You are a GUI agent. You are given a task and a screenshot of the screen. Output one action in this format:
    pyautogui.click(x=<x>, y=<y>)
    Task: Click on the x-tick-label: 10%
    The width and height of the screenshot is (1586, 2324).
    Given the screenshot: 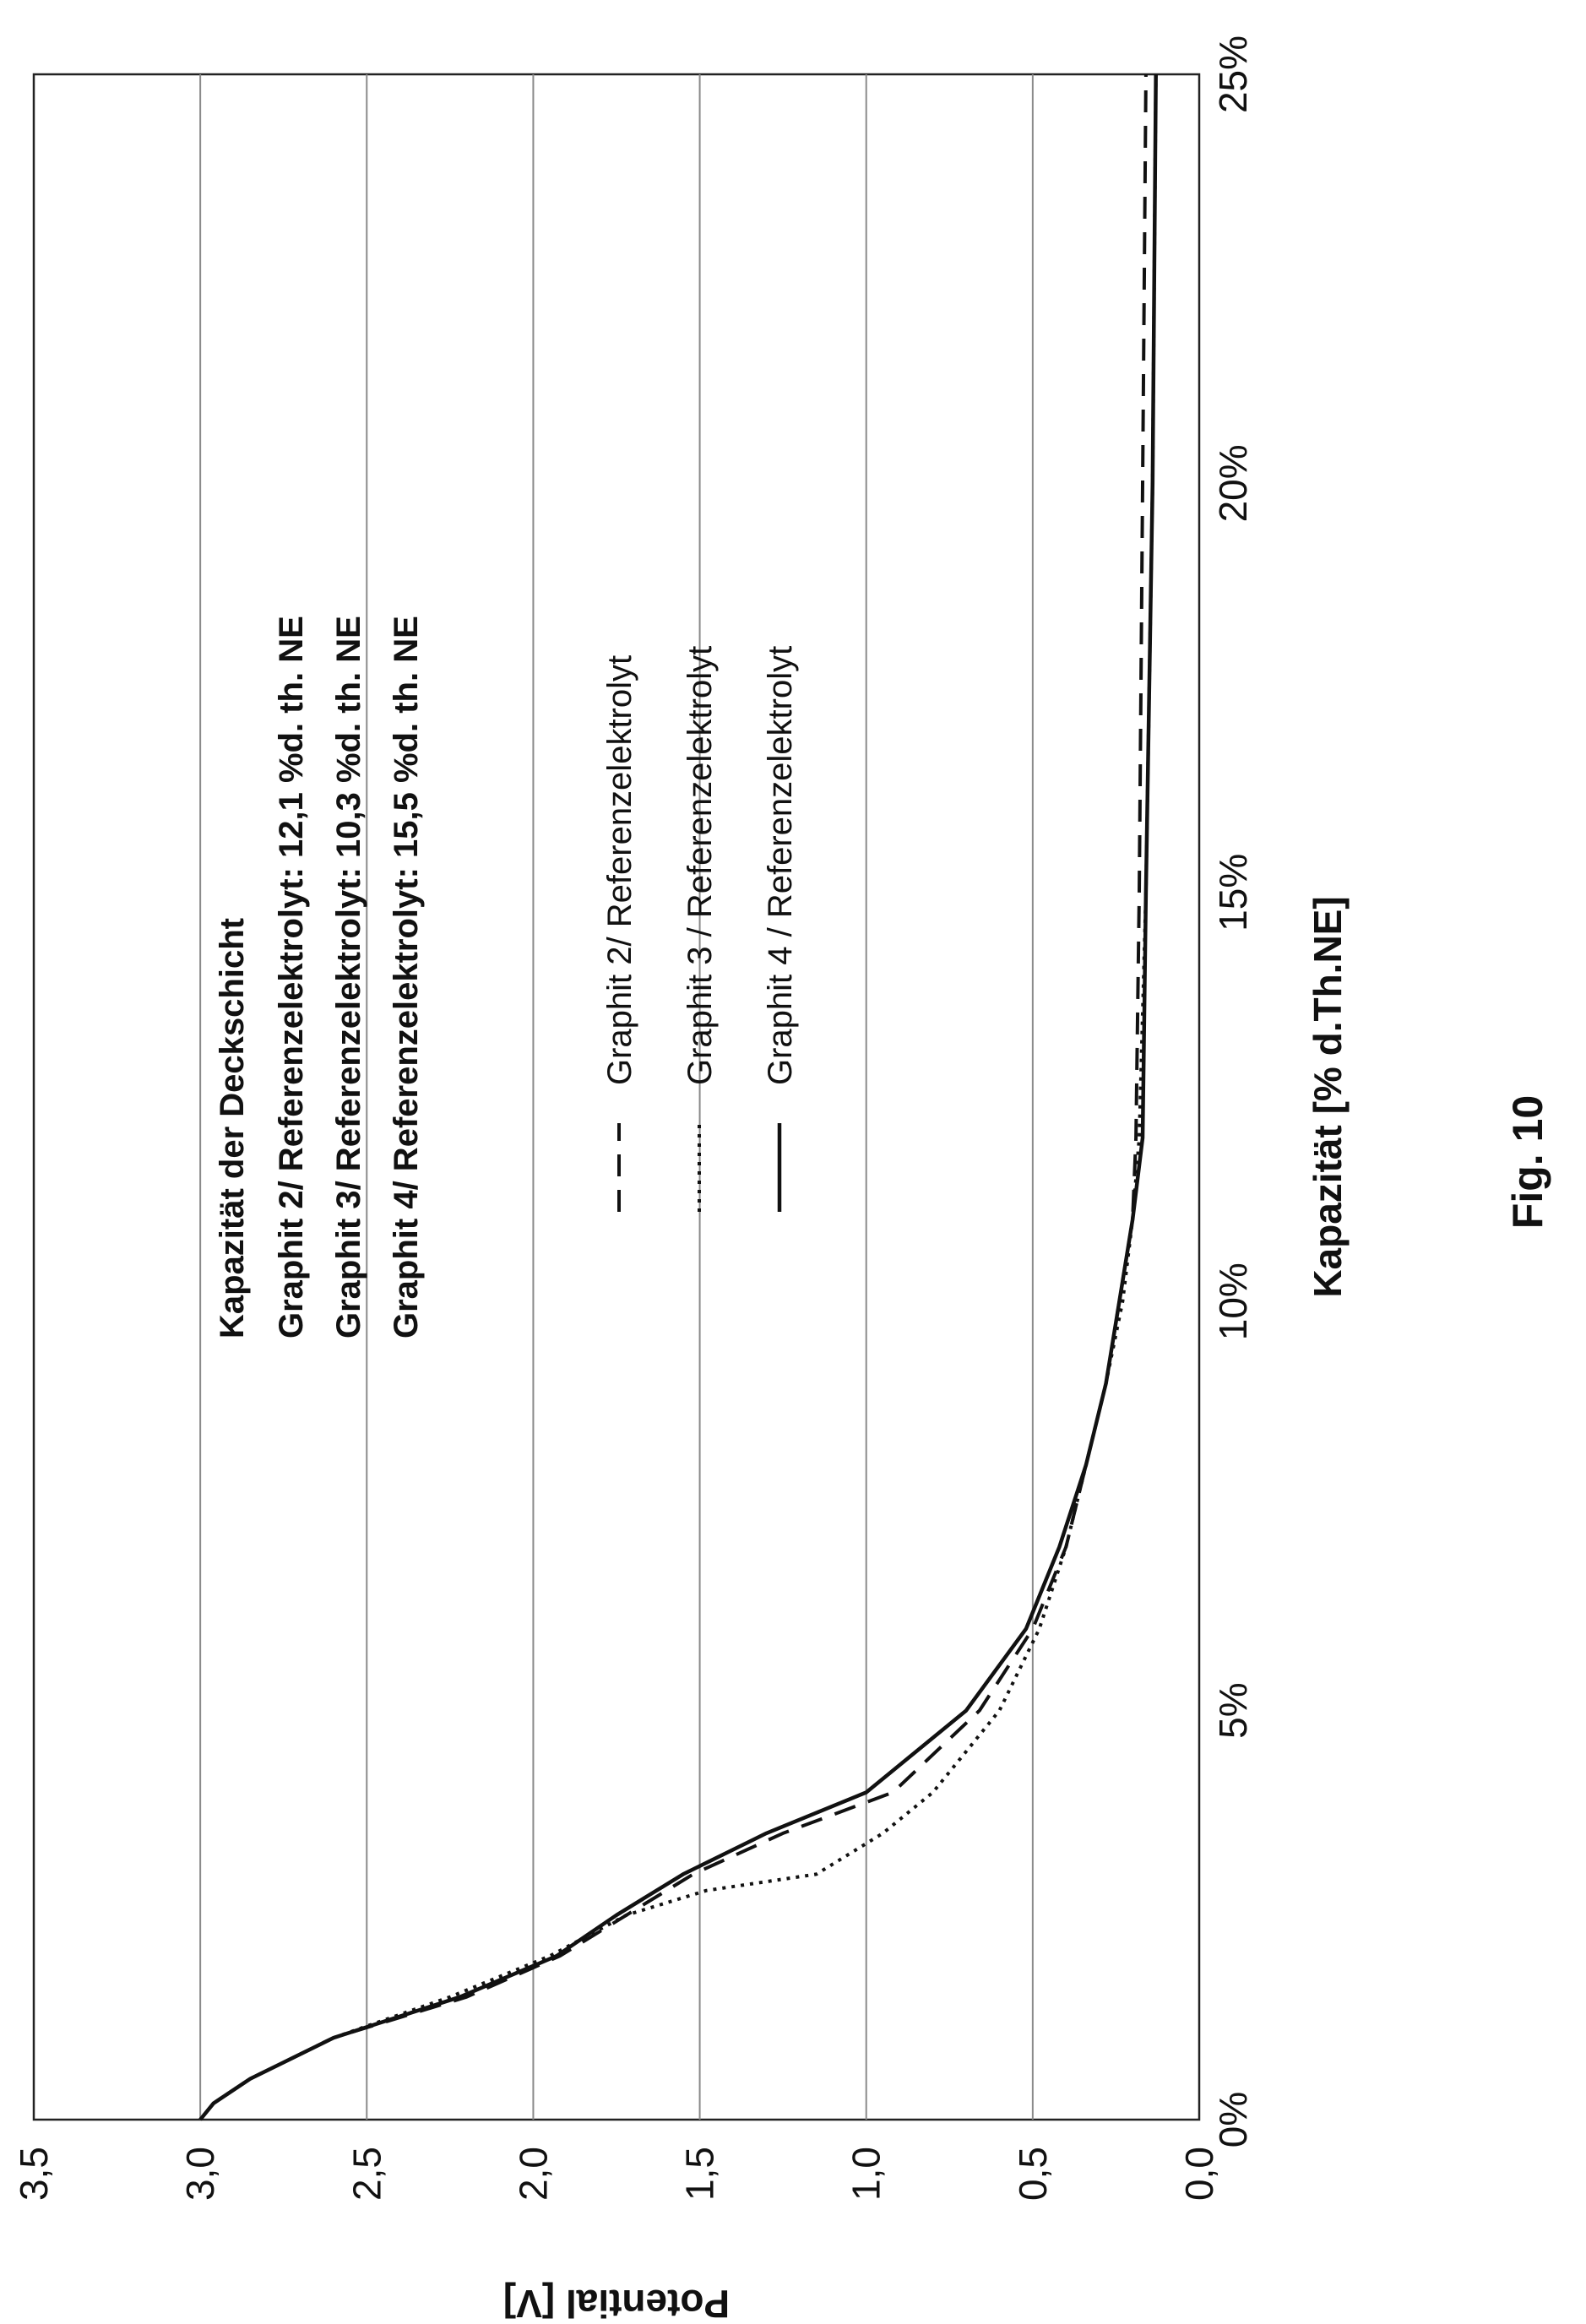 What is the action you would take?
    pyautogui.click(x=1233, y=1301)
    